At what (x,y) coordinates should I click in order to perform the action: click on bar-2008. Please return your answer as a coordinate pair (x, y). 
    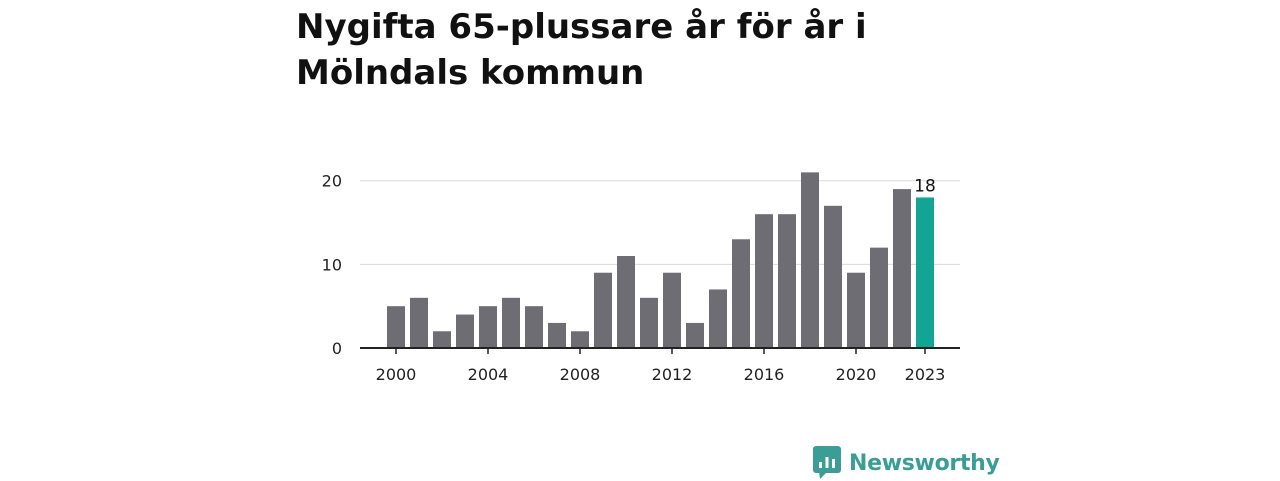
    Looking at the image, I should click on (580, 339).